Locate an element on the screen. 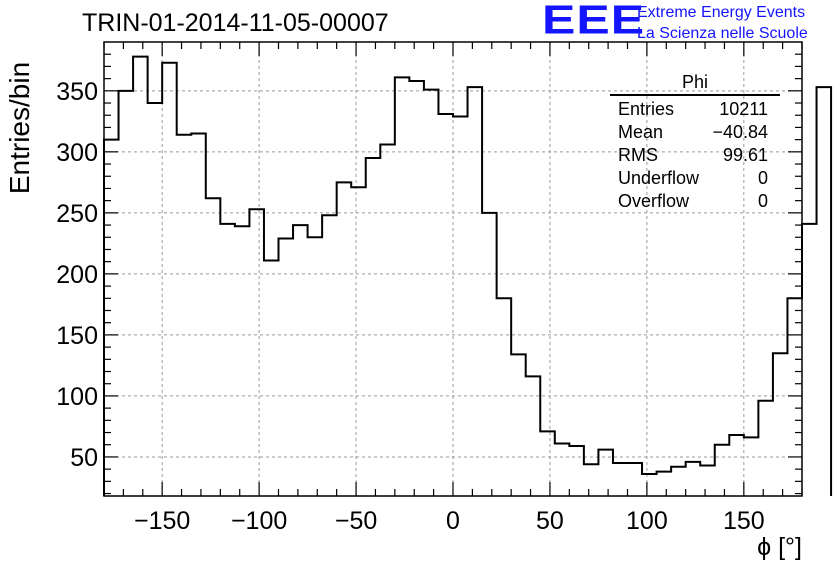 This screenshot has height=572, width=836. x-tick-label: −50 is located at coordinates (356, 521).